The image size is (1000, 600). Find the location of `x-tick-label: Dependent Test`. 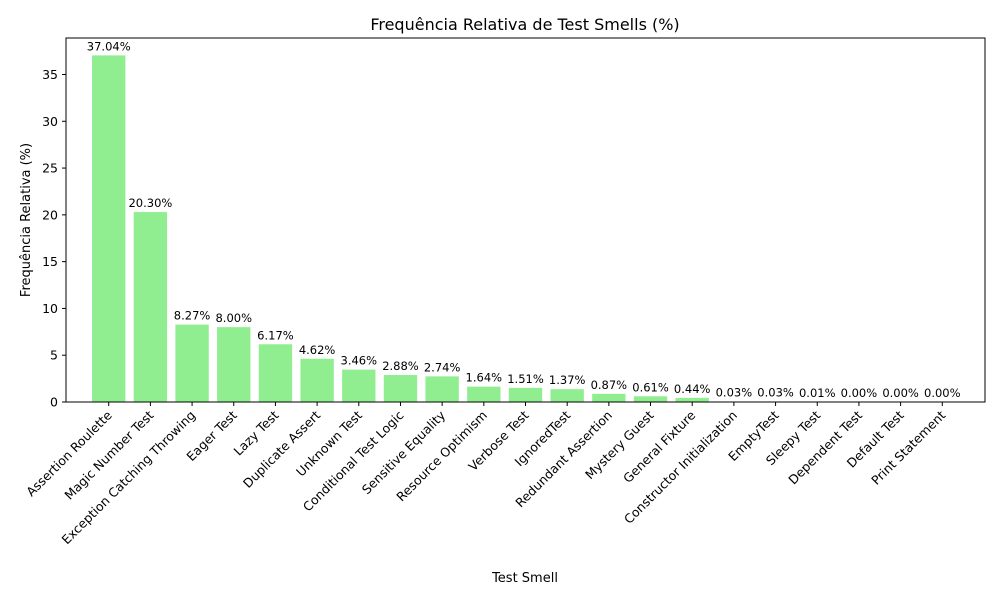

x-tick-label: Dependent Test is located at coordinates (825, 447).